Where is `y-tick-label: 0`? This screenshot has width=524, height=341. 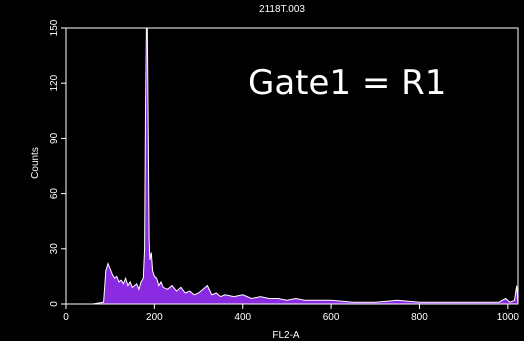 y-tick-label: 0 is located at coordinates (54, 304).